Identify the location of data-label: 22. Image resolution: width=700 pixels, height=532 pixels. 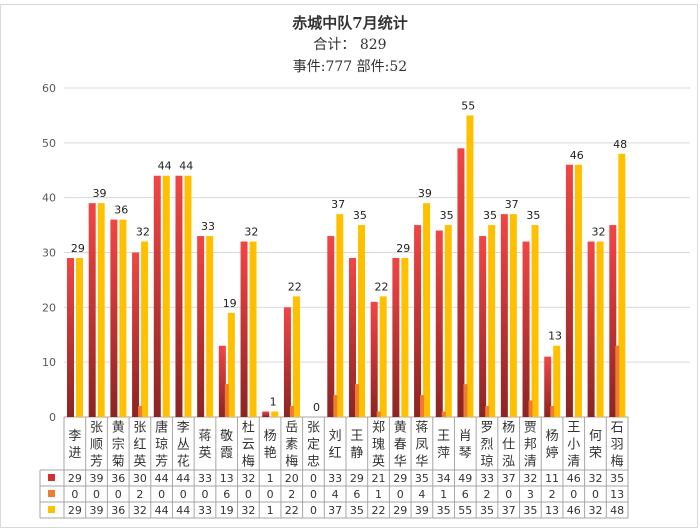
(295, 286).